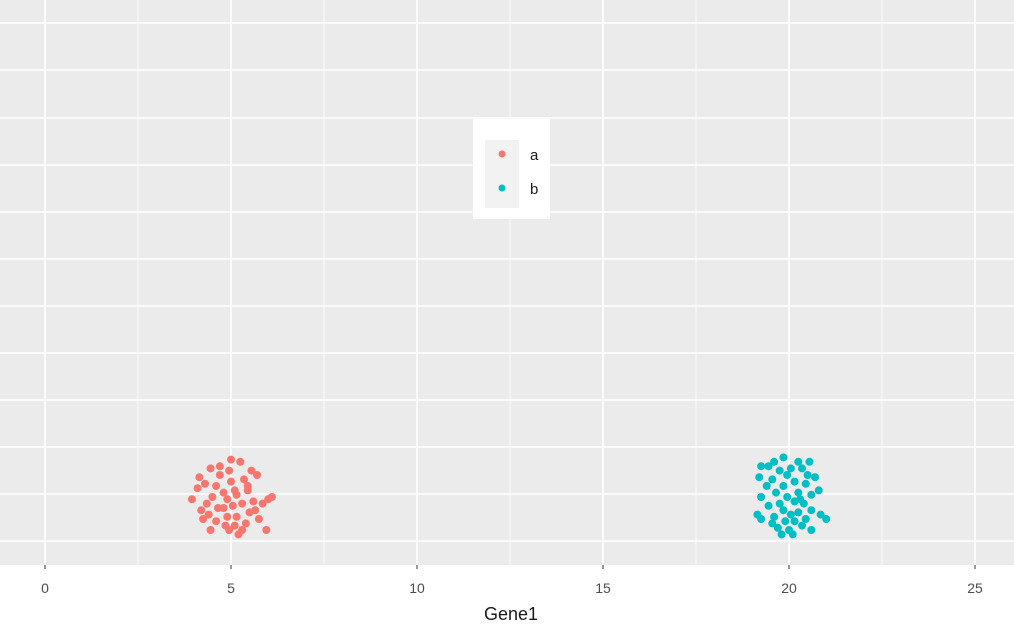 The height and width of the screenshot is (630, 1014). Describe the element at coordinates (534, 155) in the screenshot. I see `legend-label-a: a` at that location.